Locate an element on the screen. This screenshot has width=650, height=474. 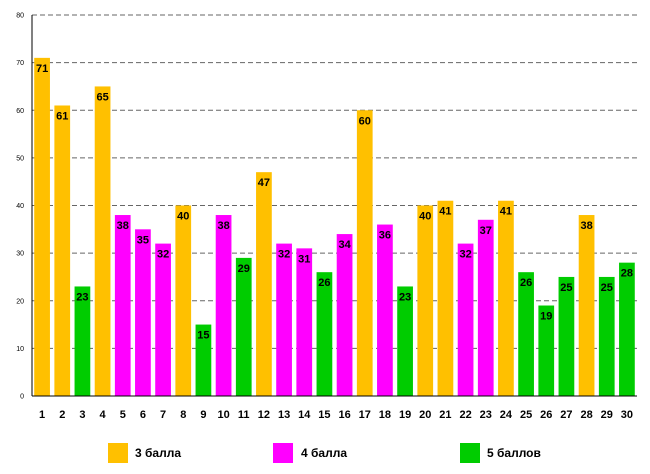
x-tick-label: 29 is located at coordinates (607, 415).